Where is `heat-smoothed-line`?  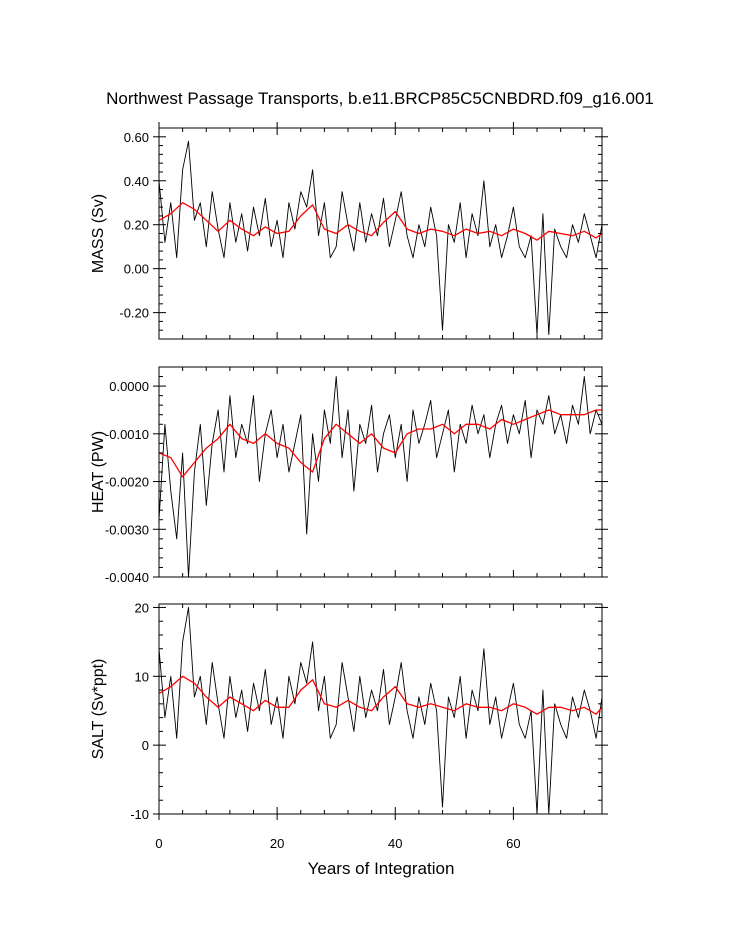
heat-smoothed-line is located at coordinates (380, 443).